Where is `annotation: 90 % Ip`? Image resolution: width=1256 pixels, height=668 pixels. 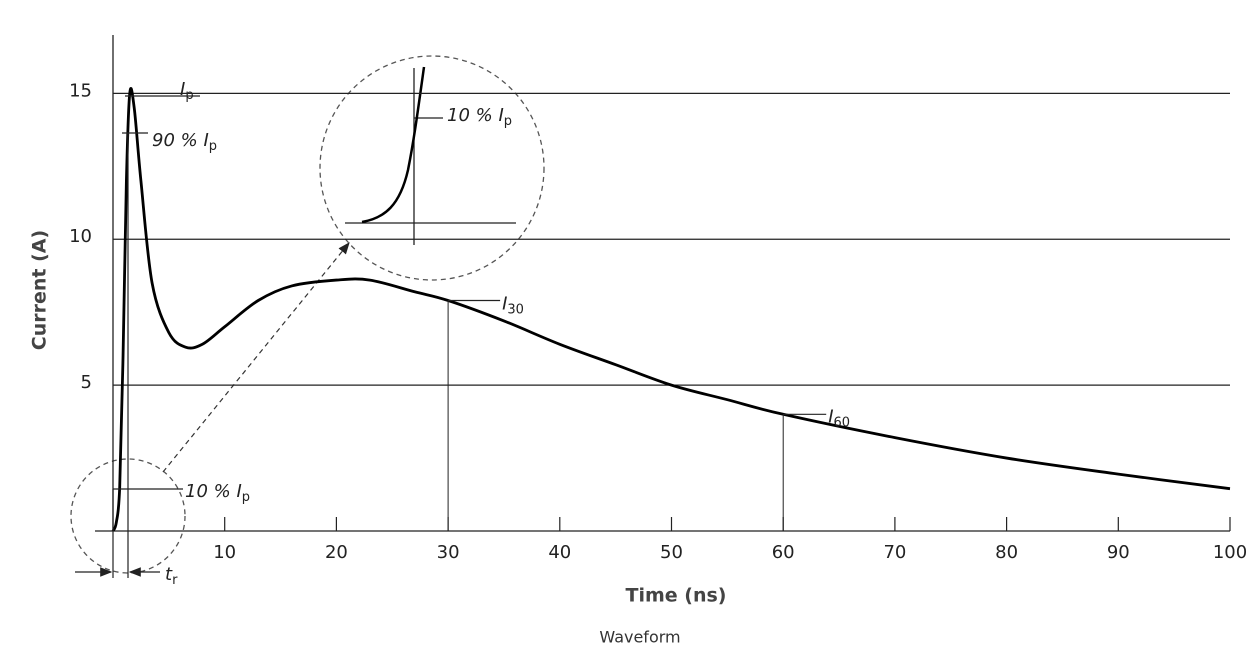 annotation: 90 % Ip is located at coordinates (184, 142).